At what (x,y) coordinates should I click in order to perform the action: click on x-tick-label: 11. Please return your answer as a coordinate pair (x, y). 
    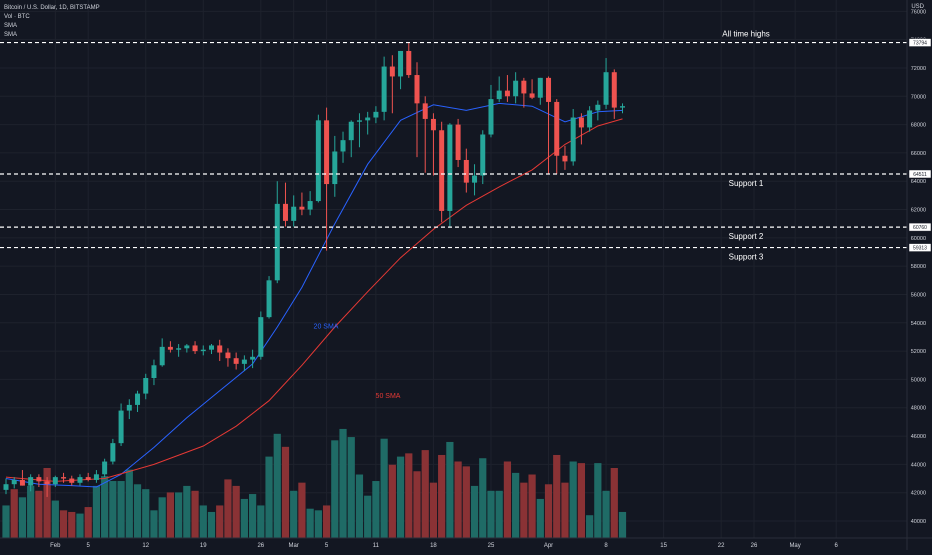
    Looking at the image, I should click on (376, 546).